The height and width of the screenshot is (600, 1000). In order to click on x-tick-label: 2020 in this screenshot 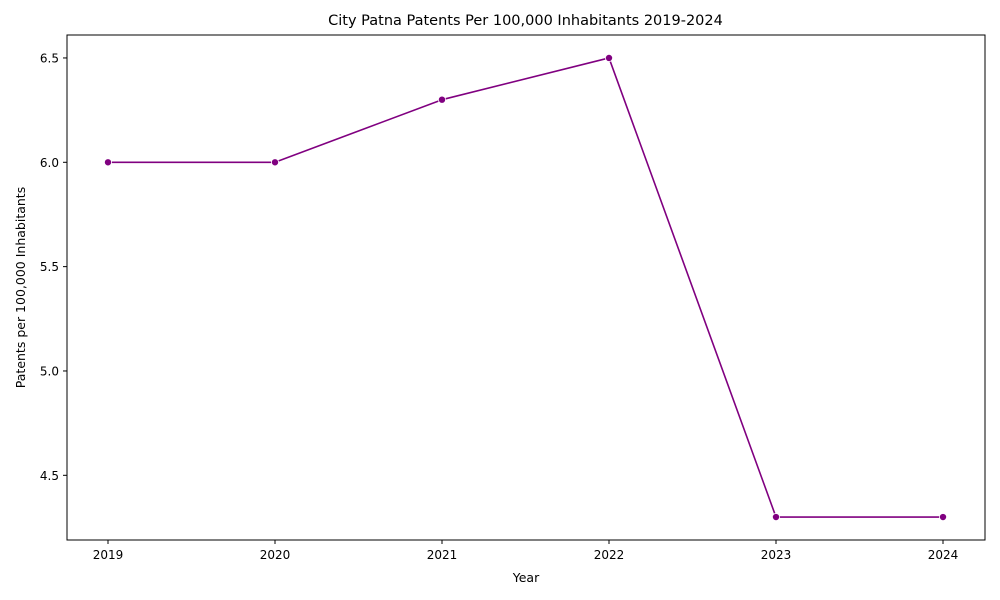, I will do `click(275, 555)`.